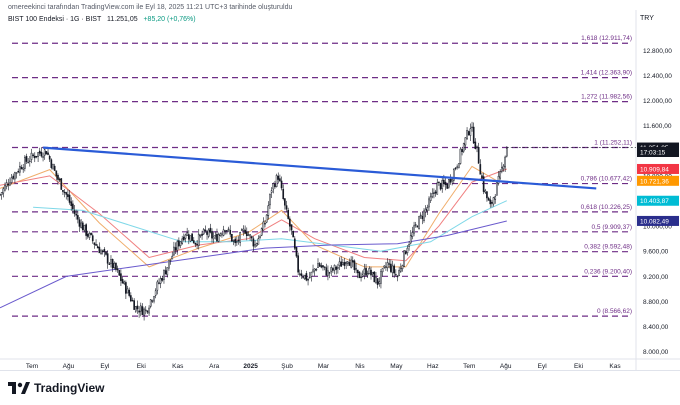  What do you see at coordinates (55, 19) in the screenshot?
I see `symbol-name: BIST 100 Endeksi · 1G · BIST` at bounding box center [55, 19].